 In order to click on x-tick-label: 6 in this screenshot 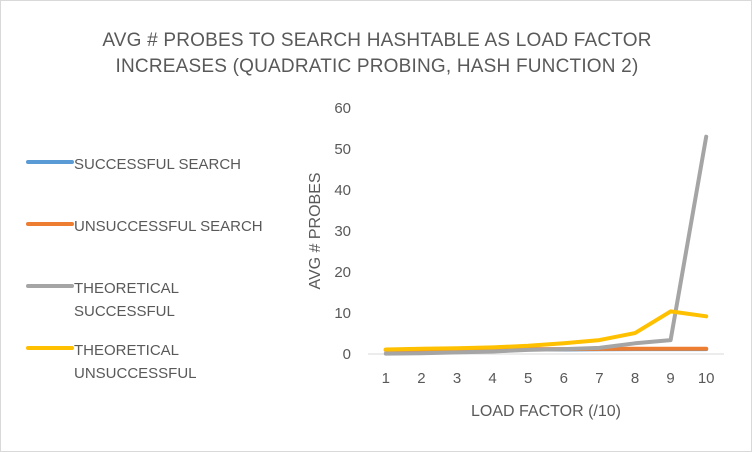, I will do `click(564, 378)`.